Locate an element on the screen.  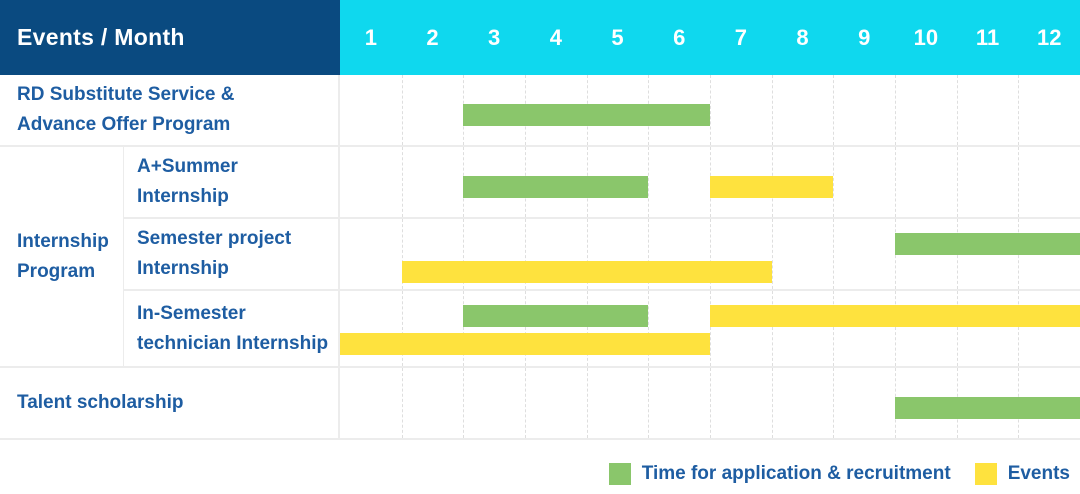
event-row: A+Summer Internship is located at coordinates (602, 183).